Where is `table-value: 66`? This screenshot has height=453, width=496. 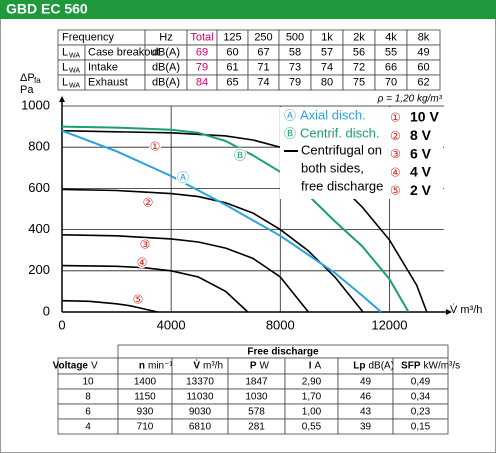 table-value: 66 is located at coordinates (391, 67).